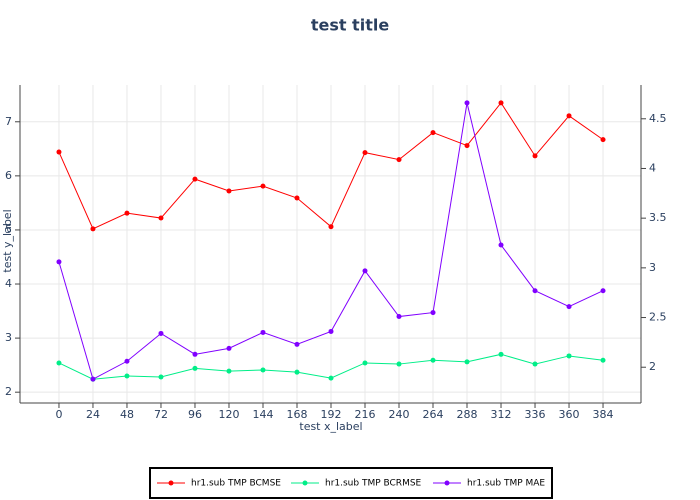 This screenshot has width=700, height=500. I want to click on legend-box, so click(351, 483).